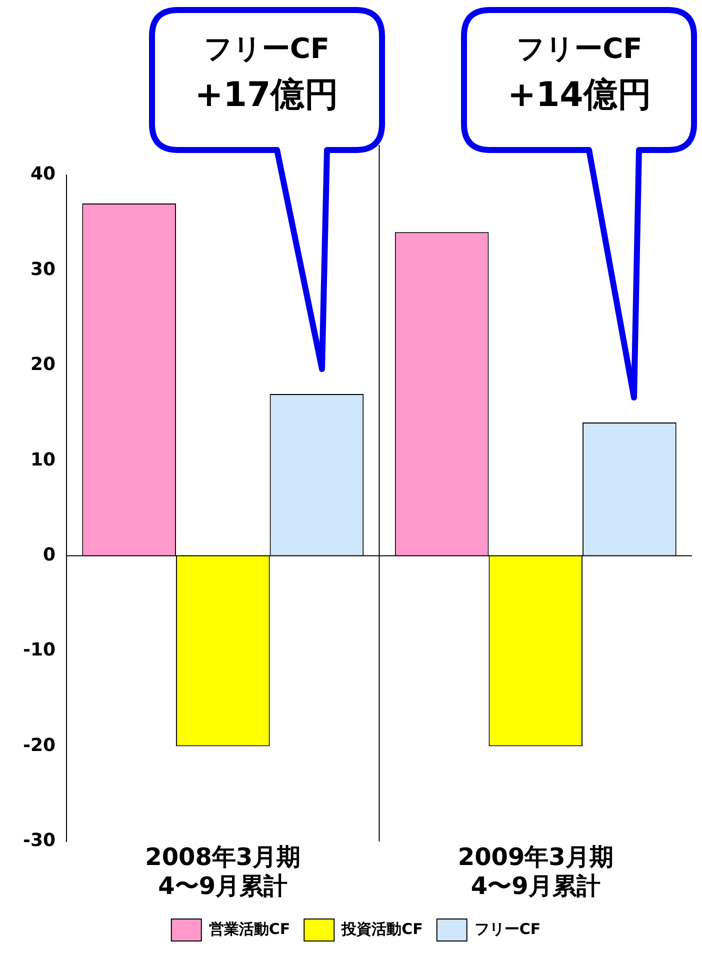 Image resolution: width=702 pixels, height=961 pixels. Describe the element at coordinates (39, 841) in the screenshot. I see `y-tick-label: -30` at that location.